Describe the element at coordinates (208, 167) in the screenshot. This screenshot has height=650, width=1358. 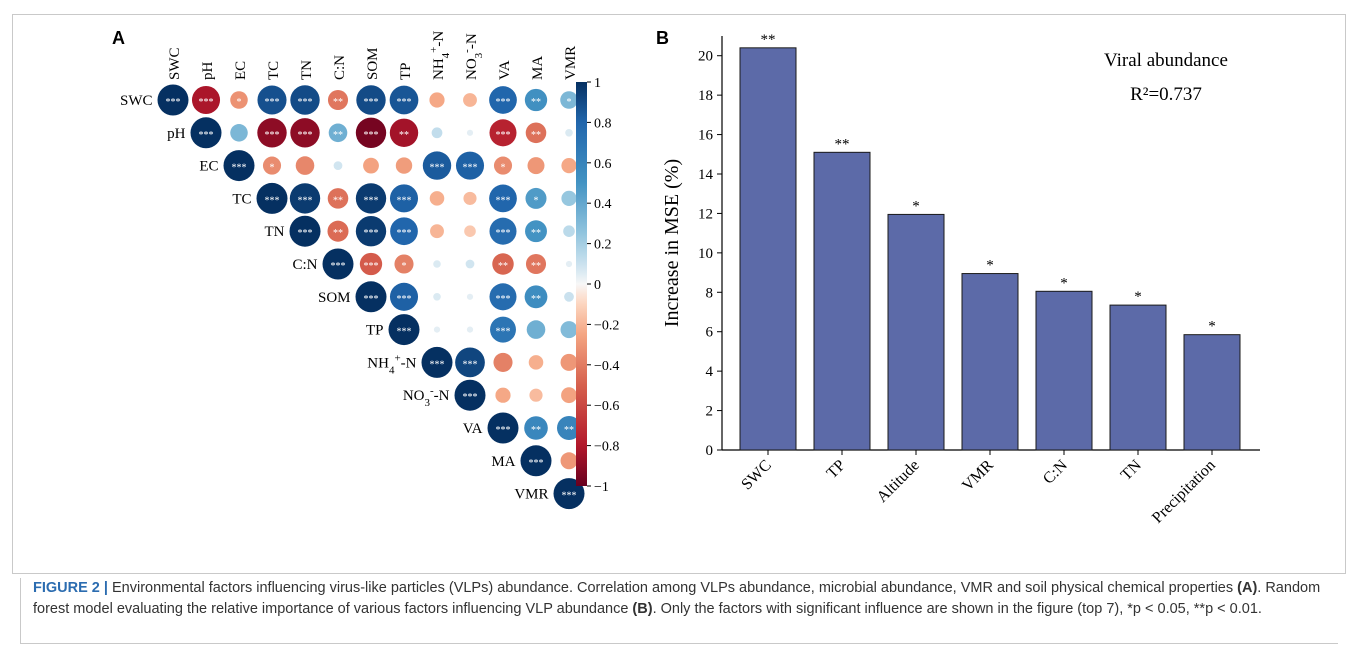
I see `row-label-2: EC` at that location.